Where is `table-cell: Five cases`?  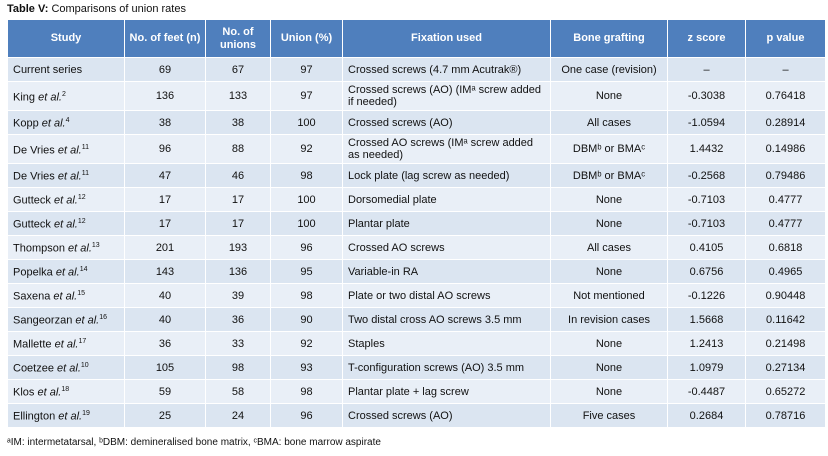 table-cell: Five cases is located at coordinates (609, 415).